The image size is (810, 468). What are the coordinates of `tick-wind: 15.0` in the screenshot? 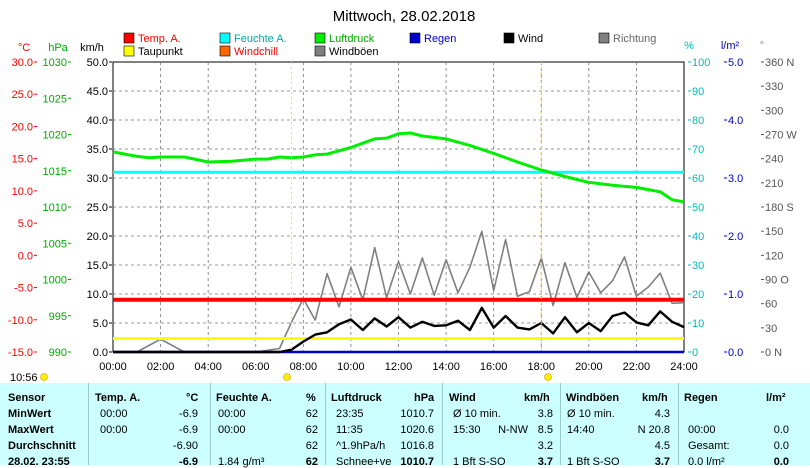 It's located at (97, 266).